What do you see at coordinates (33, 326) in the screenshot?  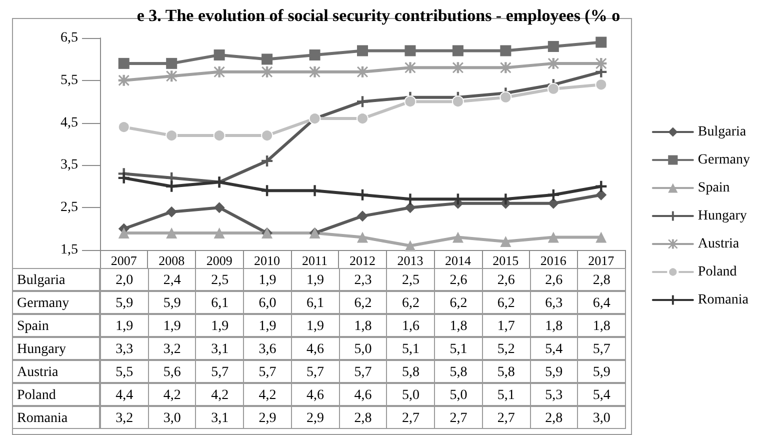 I see `text: Spain` at bounding box center [33, 326].